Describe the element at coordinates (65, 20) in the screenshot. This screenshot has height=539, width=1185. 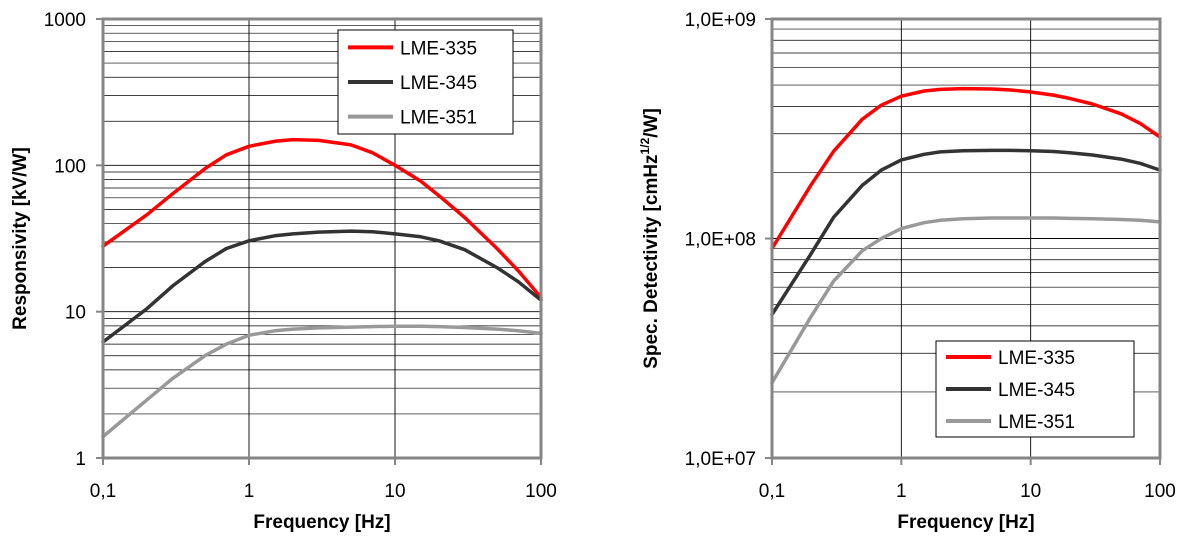
I see `y-tick-label: 1000` at that location.